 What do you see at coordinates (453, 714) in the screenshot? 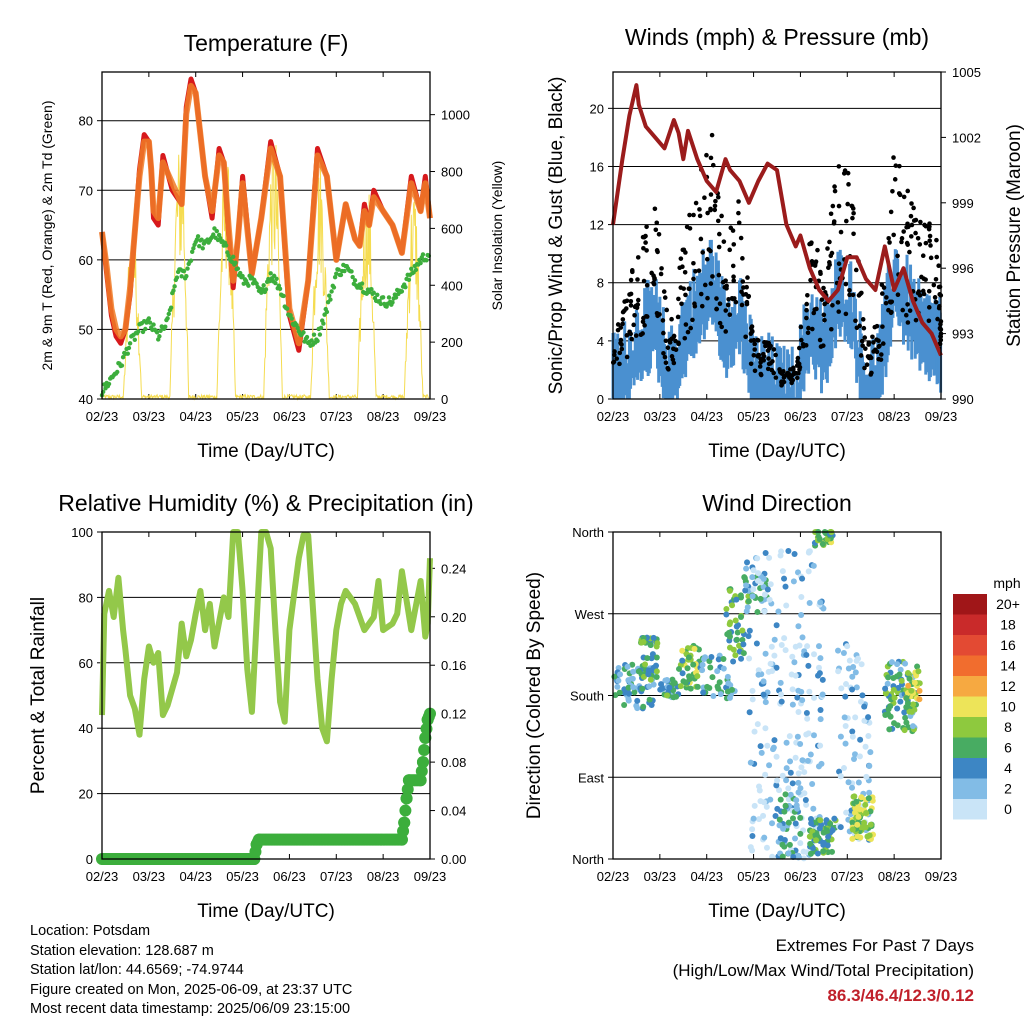
I see `y-tick-label-right: 0.12` at bounding box center [453, 714].